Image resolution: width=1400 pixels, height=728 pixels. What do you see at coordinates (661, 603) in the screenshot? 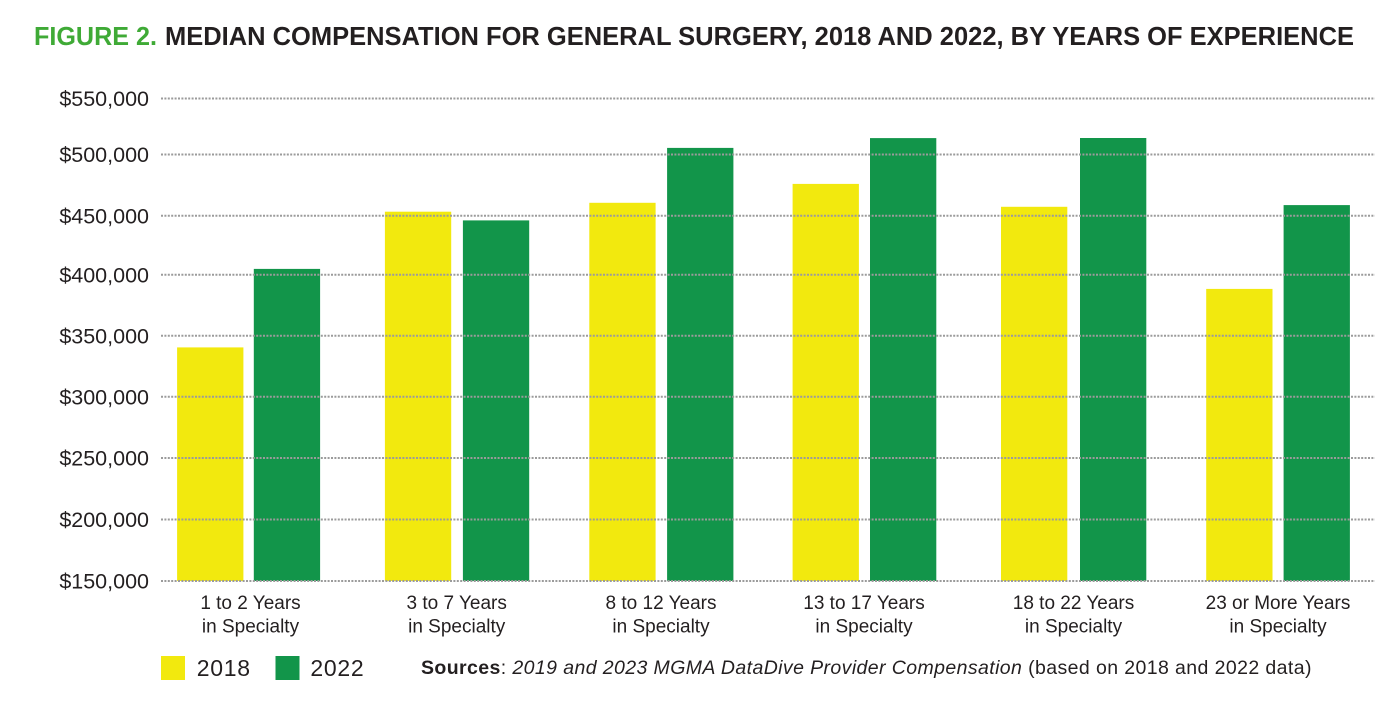
I see `svg-text: 8 to 12 Years` at bounding box center [661, 603].